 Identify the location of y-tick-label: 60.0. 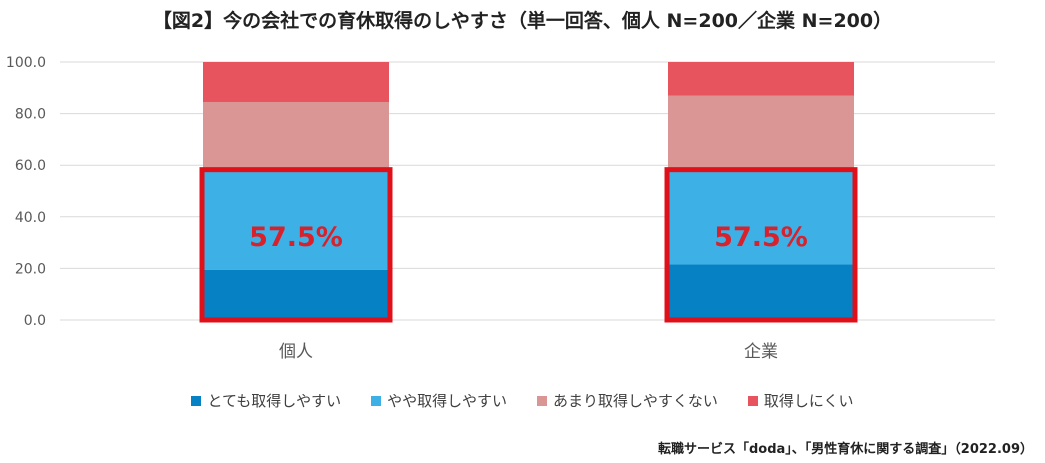
(30, 166).